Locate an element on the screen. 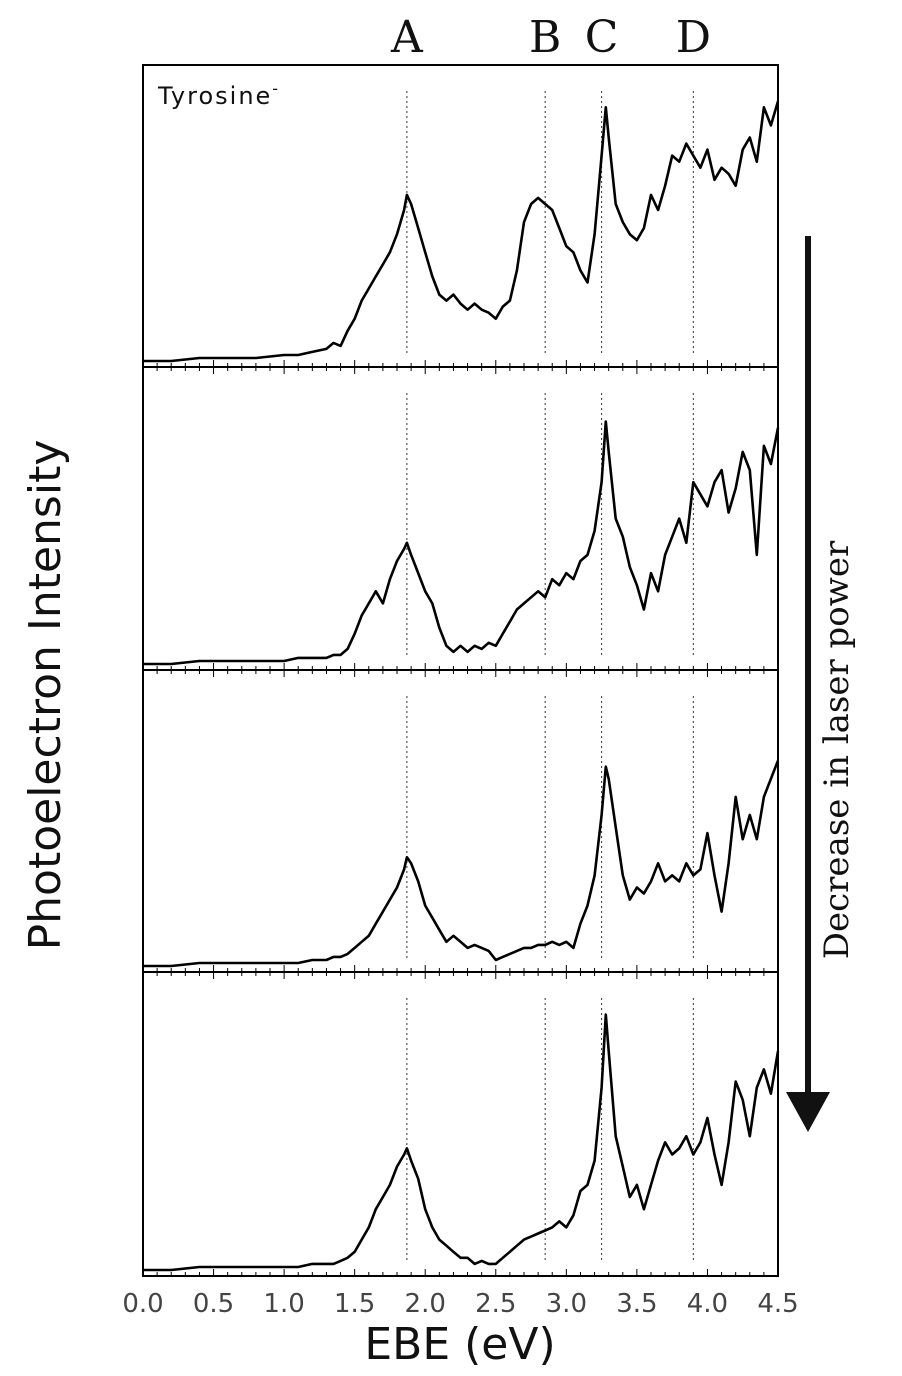 The image size is (902, 1376). x-tick-label: 4.5 is located at coordinates (777, 1304).